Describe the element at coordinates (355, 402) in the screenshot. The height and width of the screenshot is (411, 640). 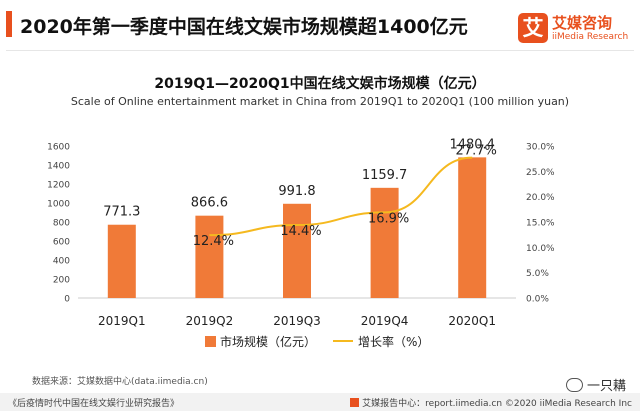
I see `footer-logo-icon` at that location.